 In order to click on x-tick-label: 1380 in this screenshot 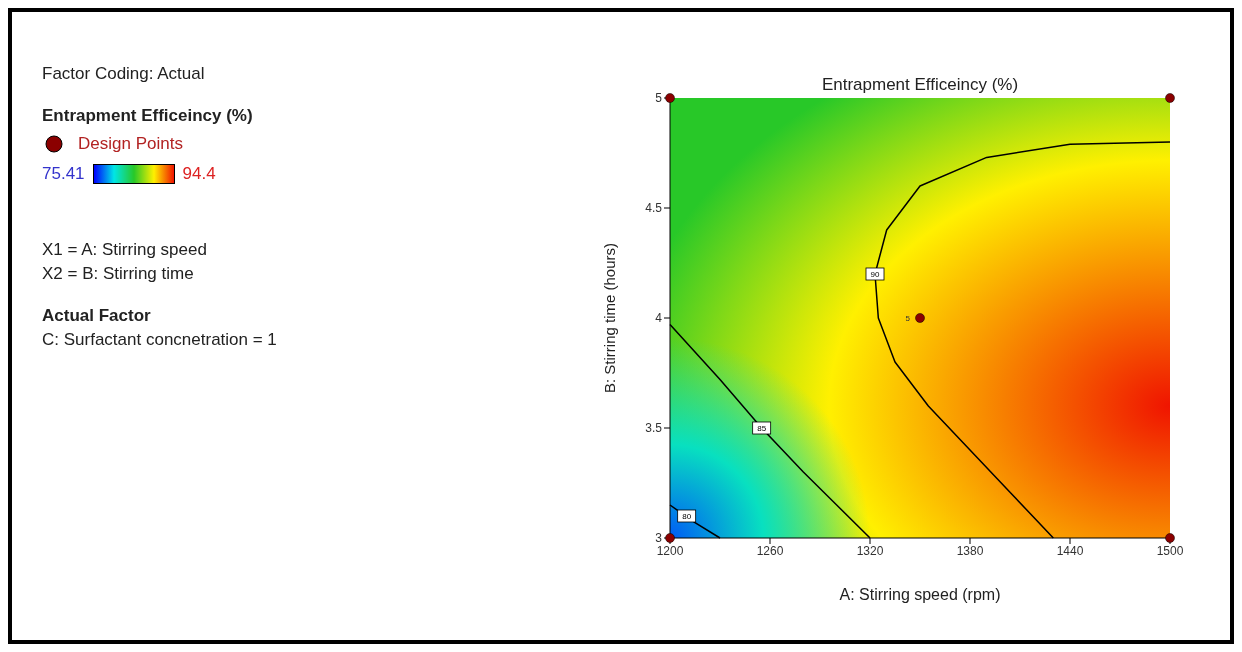, I will do `click(970, 550)`.